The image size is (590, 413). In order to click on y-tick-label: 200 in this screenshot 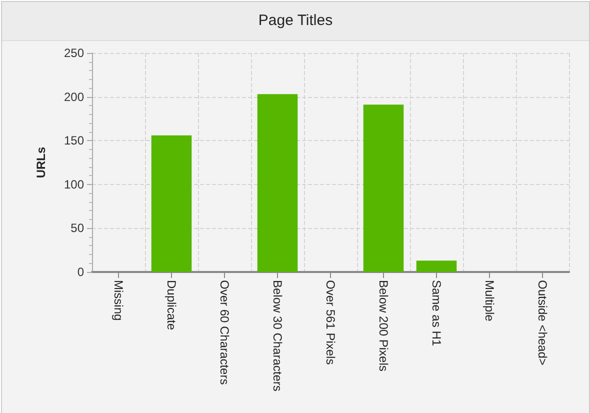, I will do `click(74, 97)`.